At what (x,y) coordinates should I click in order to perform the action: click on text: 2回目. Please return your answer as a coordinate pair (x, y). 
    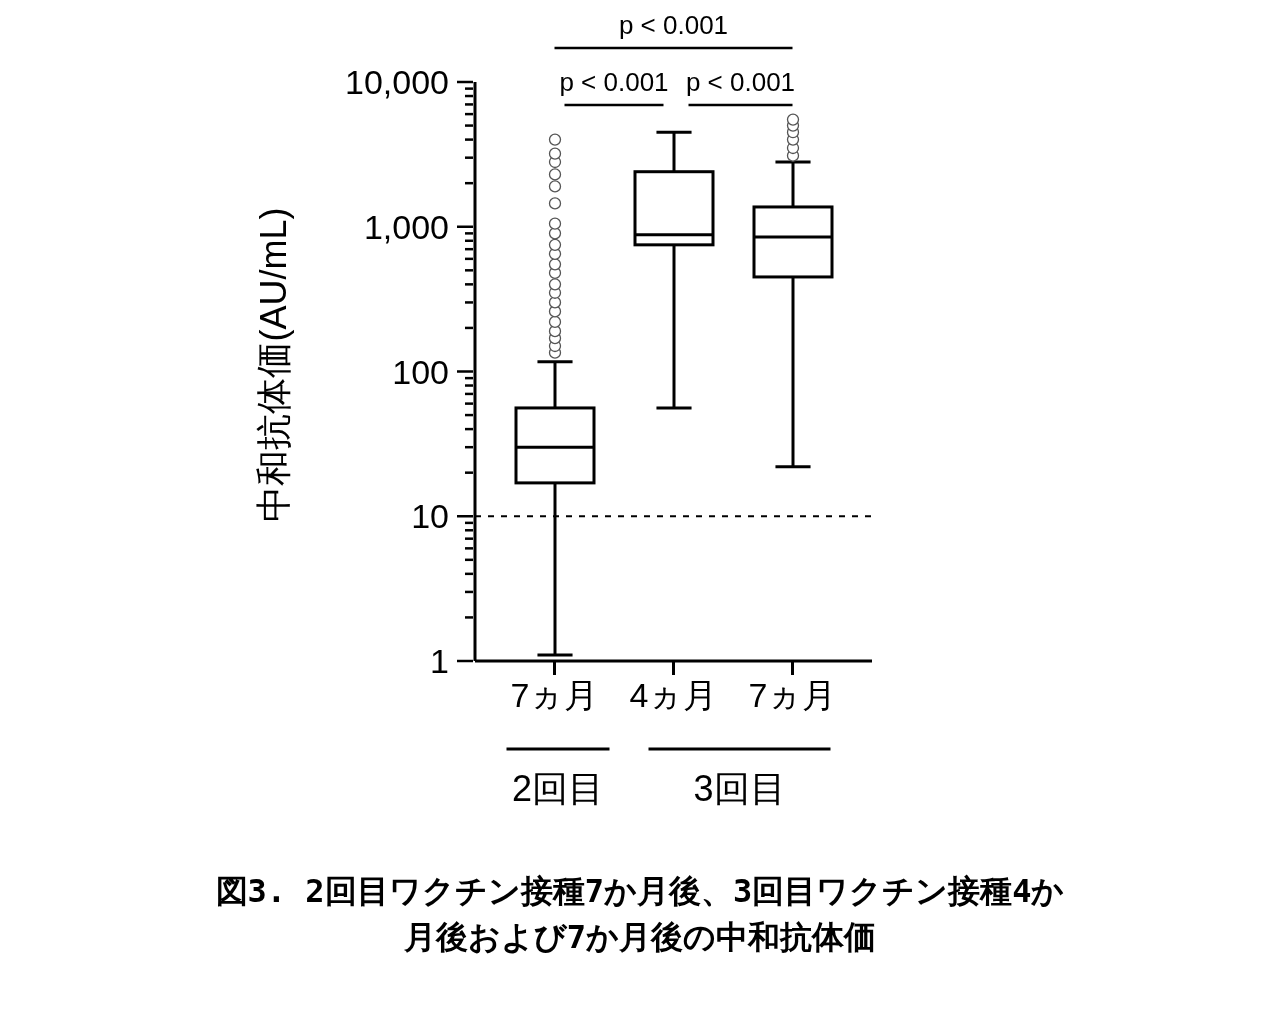
    Looking at the image, I should click on (558, 788).